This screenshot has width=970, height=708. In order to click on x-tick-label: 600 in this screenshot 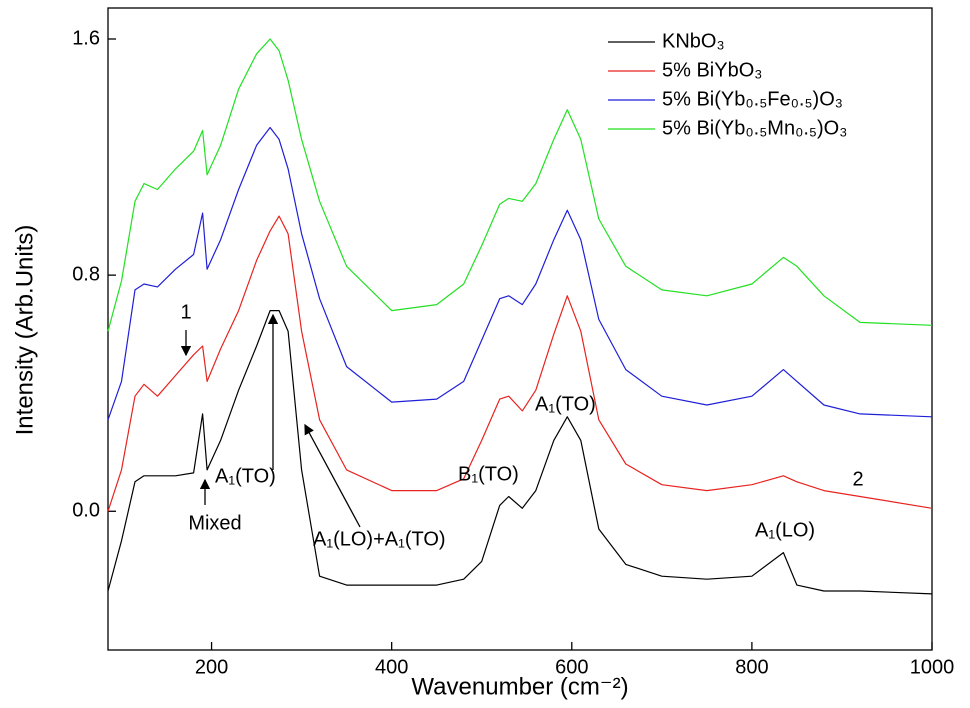, I will do `click(571, 667)`.